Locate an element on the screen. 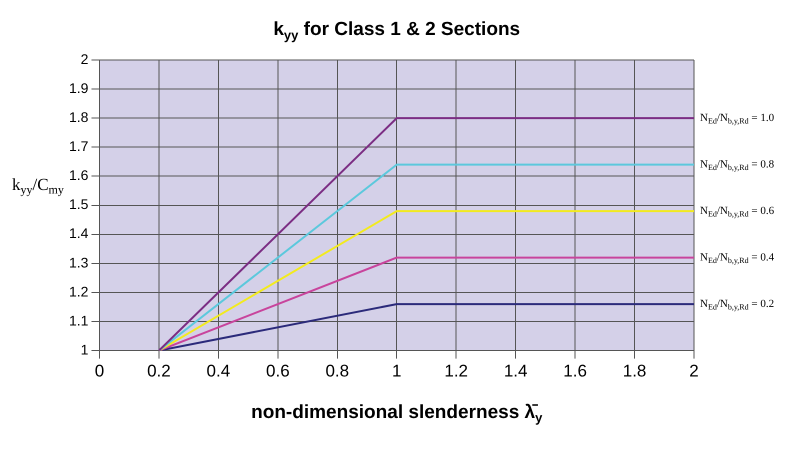 The width and height of the screenshot is (802, 465). x-tick-label: 2 is located at coordinates (694, 370).